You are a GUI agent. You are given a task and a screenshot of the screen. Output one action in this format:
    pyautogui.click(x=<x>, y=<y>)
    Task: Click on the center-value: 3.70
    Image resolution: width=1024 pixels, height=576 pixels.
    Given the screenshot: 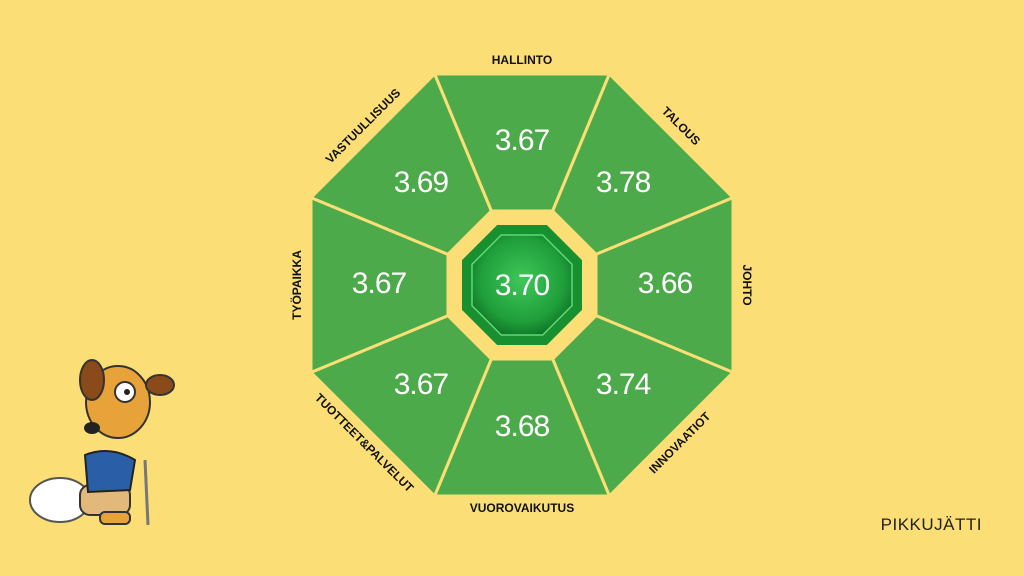 What is the action you would take?
    pyautogui.click(x=522, y=285)
    